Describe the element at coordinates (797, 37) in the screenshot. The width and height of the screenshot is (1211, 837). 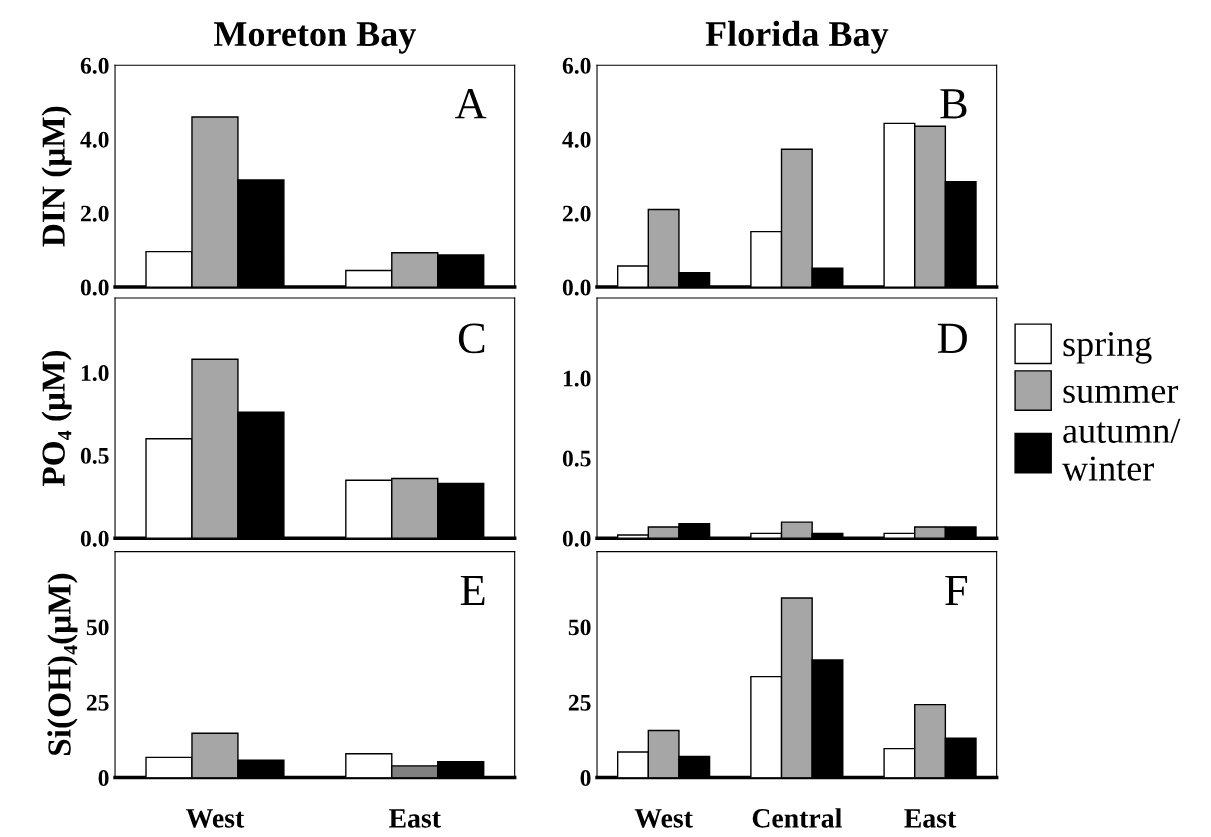
I see `chart-title: Florida Bay` at that location.